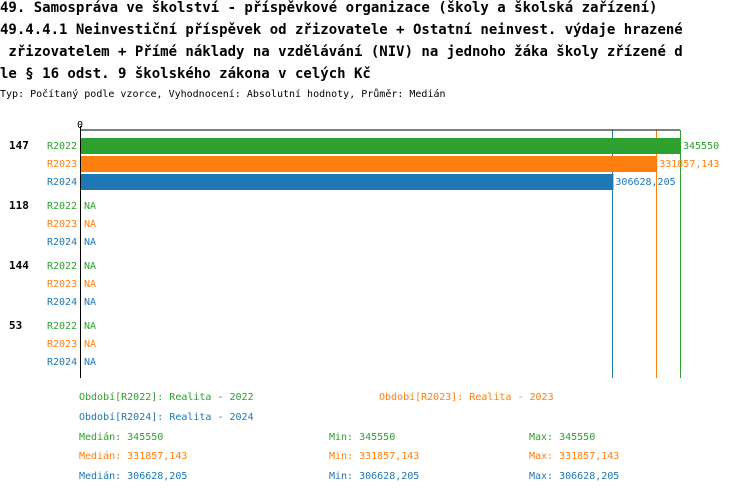 This screenshot has height=496, width=750. I want to click on bar-r2024, so click(347, 182).